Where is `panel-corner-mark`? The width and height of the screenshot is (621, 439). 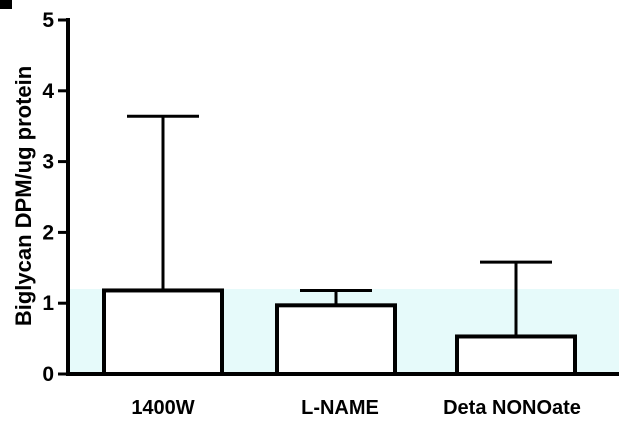
panel-corner-mark is located at coordinates (6, 4).